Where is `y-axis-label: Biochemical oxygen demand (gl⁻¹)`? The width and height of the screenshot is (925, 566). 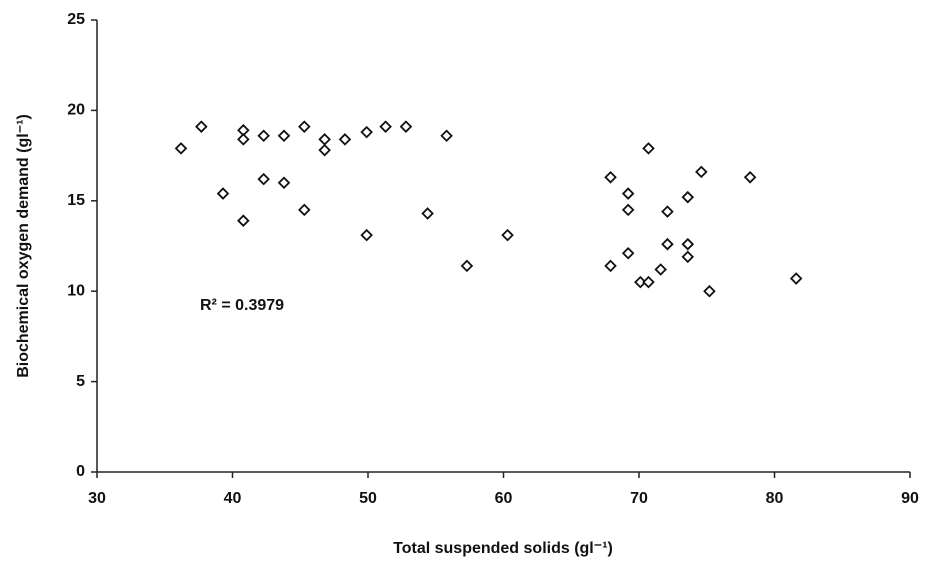 y-axis-label: Biochemical oxygen demand (gl⁻¹) is located at coordinates (23, 246).